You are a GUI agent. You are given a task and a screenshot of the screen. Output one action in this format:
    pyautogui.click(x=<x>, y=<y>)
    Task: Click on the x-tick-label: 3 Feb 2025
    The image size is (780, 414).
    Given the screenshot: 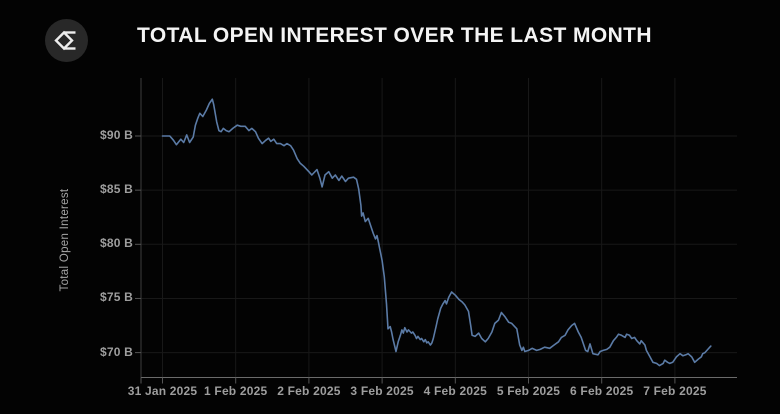 What is the action you would take?
    pyautogui.click(x=382, y=391)
    